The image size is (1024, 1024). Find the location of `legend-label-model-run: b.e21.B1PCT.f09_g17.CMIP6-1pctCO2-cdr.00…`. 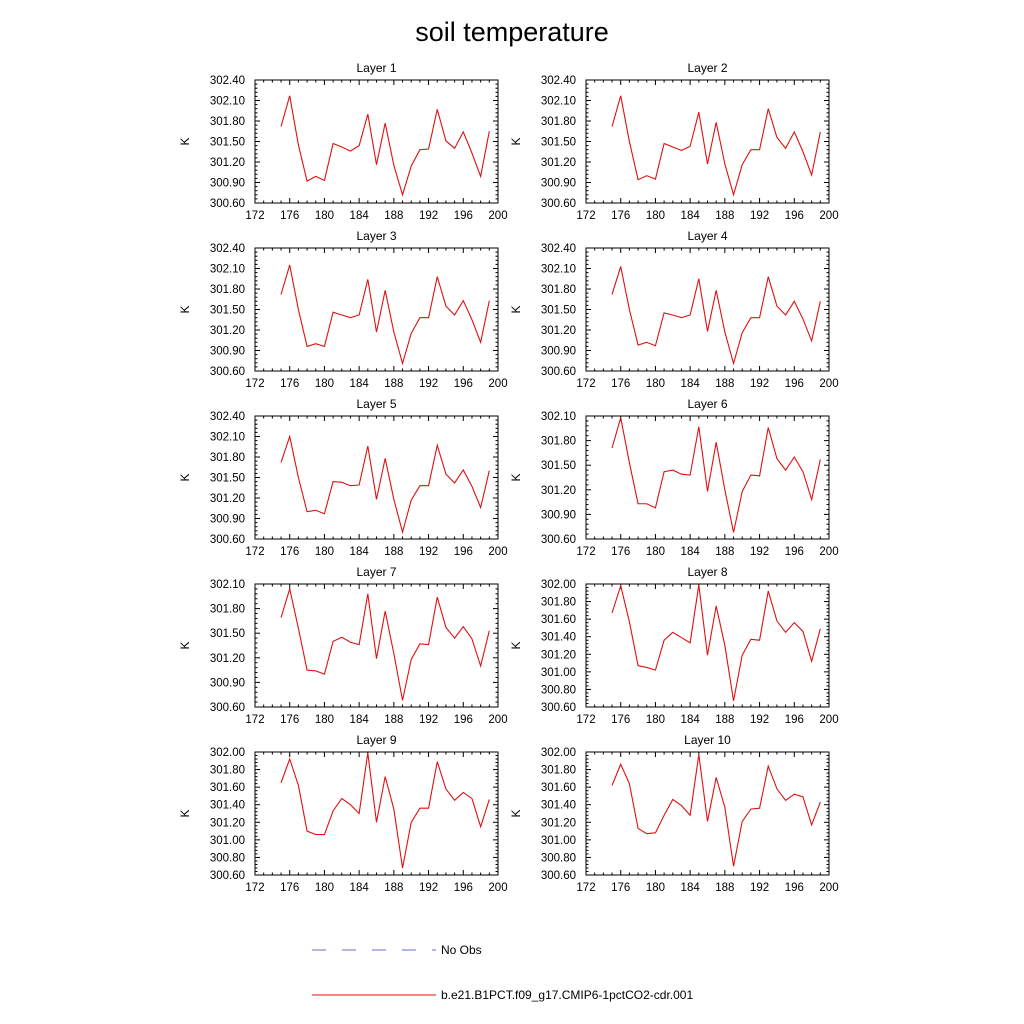

legend-label-model-run: b.e21.B1PCT.f09_g17.CMIP6-1pctCO2-cdr.00… is located at coordinates (567, 995).